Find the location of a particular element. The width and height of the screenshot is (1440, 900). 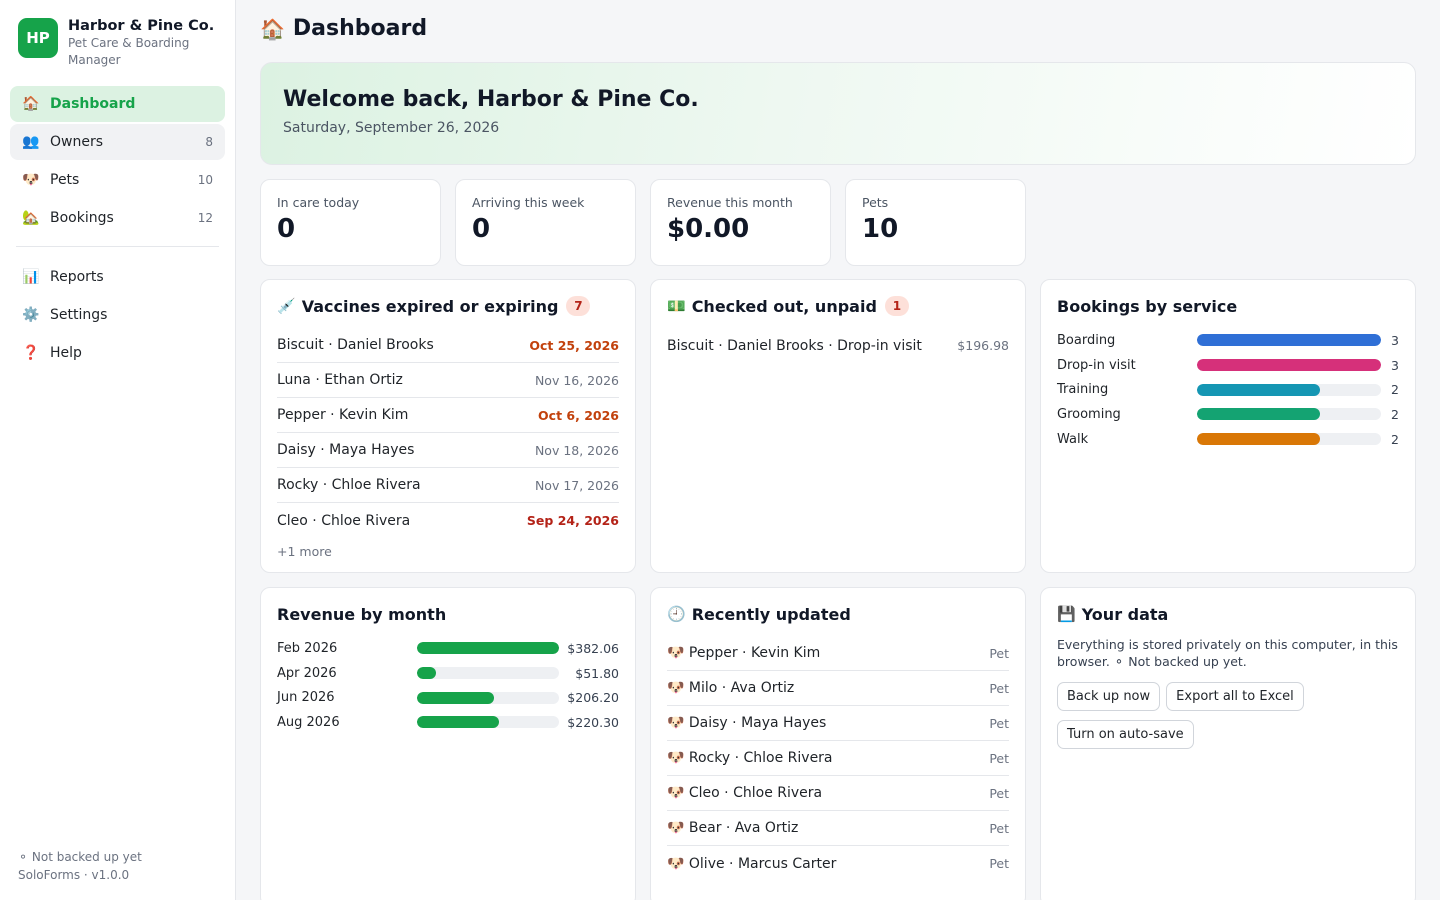

stat-value: $0.00 is located at coordinates (708, 229).